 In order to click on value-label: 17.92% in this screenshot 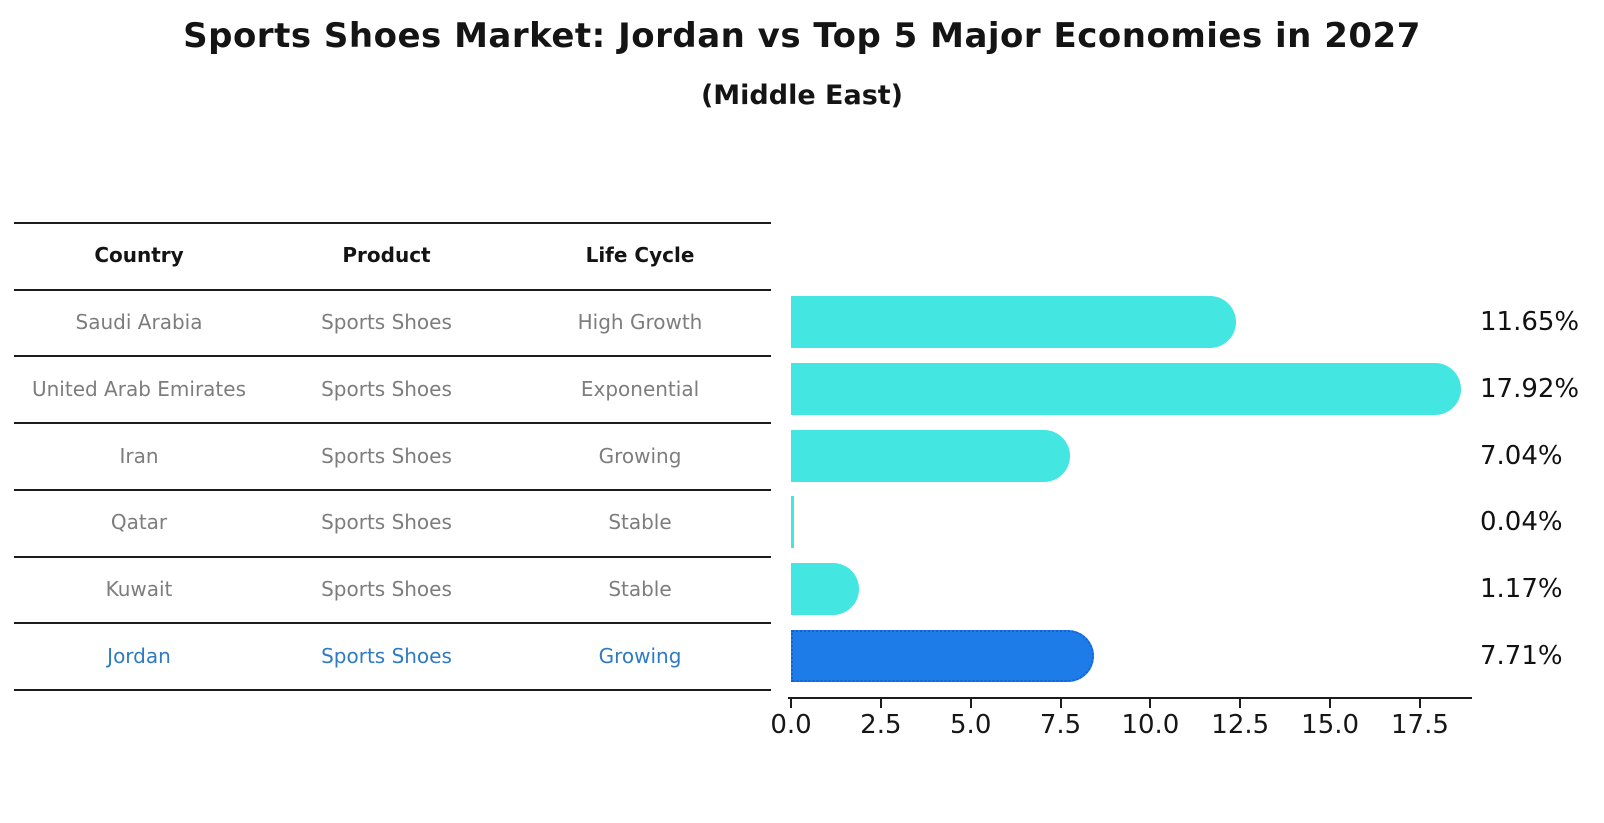, I will do `click(1530, 388)`.